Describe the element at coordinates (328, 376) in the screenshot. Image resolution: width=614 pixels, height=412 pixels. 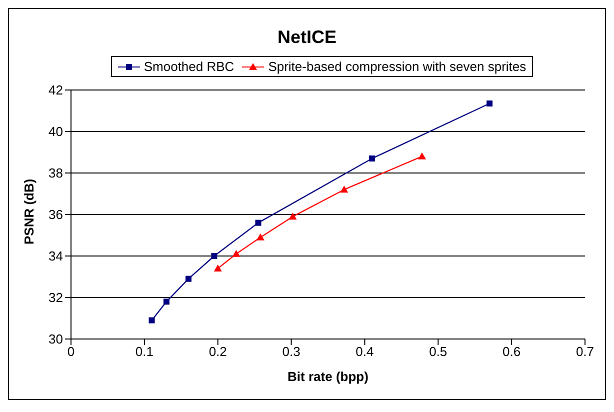
I see `x-axis-title: Bit rate (bpp)` at that location.